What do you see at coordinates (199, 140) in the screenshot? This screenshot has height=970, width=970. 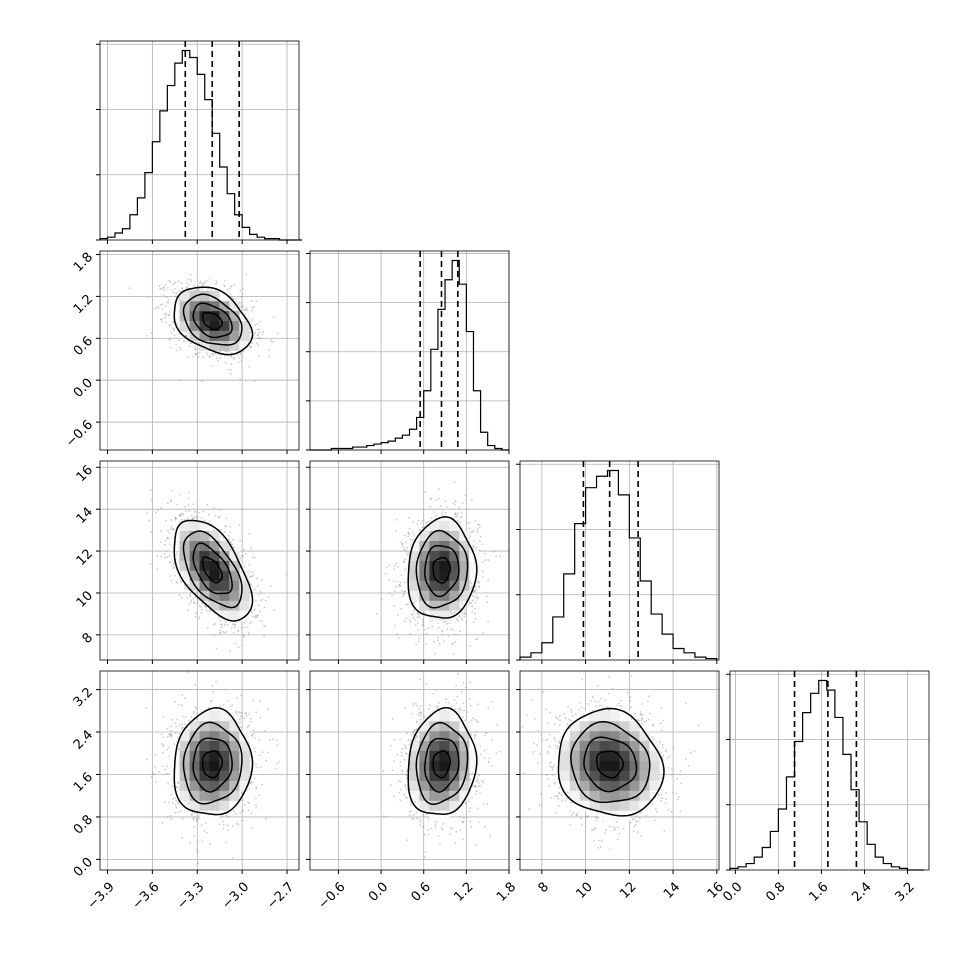 I see `panel-frame` at bounding box center [199, 140].